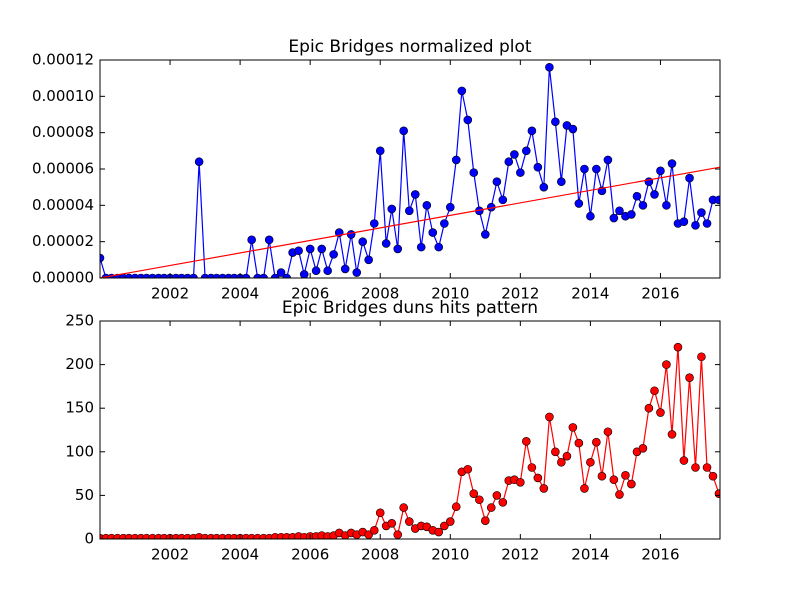 This screenshot has width=800, height=600. What do you see at coordinates (79, 364) in the screenshot?
I see `y-tick-label: 200` at bounding box center [79, 364].